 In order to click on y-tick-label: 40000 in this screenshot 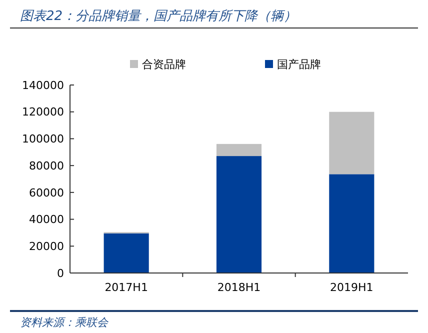, I will do `click(46, 219)`.